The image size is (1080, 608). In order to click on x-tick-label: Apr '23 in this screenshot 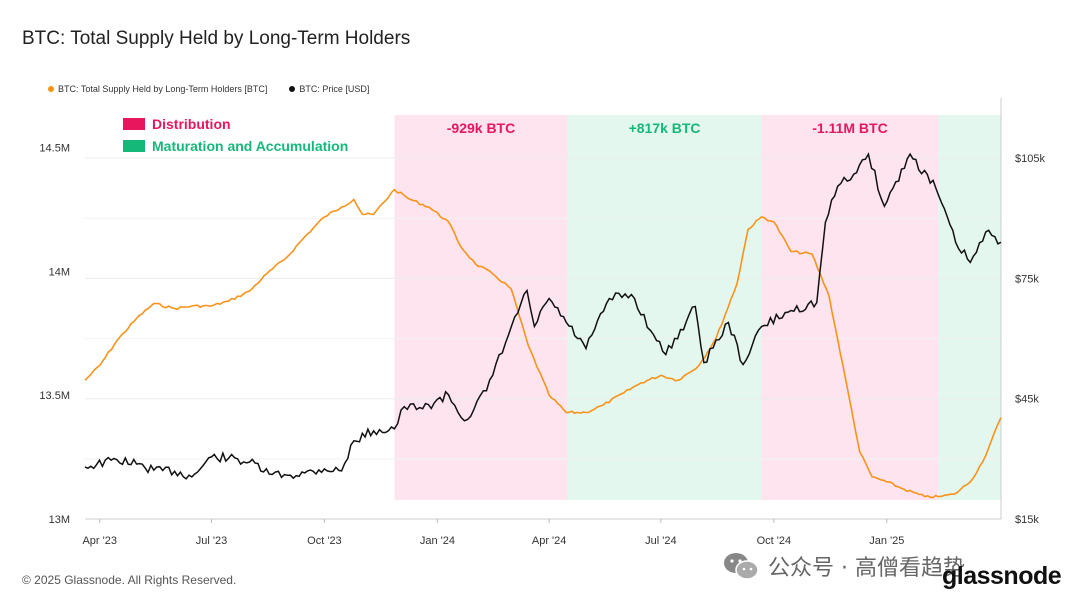, I will do `click(99, 541)`.